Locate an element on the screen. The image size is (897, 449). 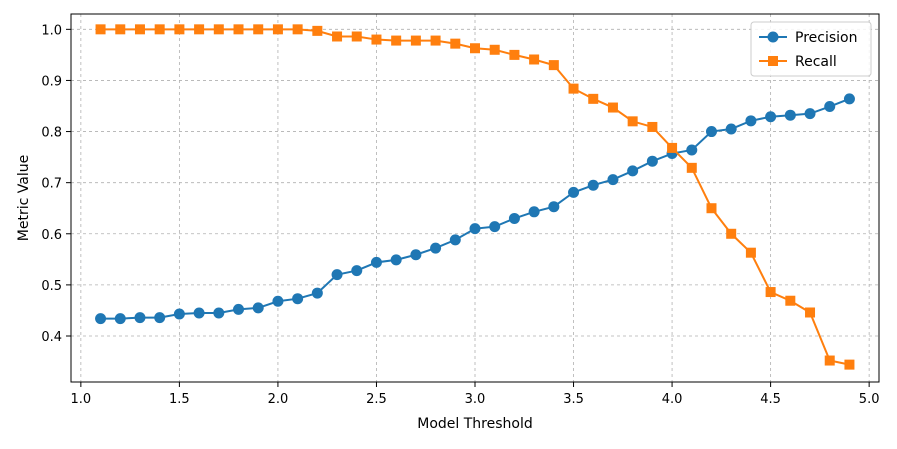
legend-item-precision: Precision is located at coordinates (808, 38).